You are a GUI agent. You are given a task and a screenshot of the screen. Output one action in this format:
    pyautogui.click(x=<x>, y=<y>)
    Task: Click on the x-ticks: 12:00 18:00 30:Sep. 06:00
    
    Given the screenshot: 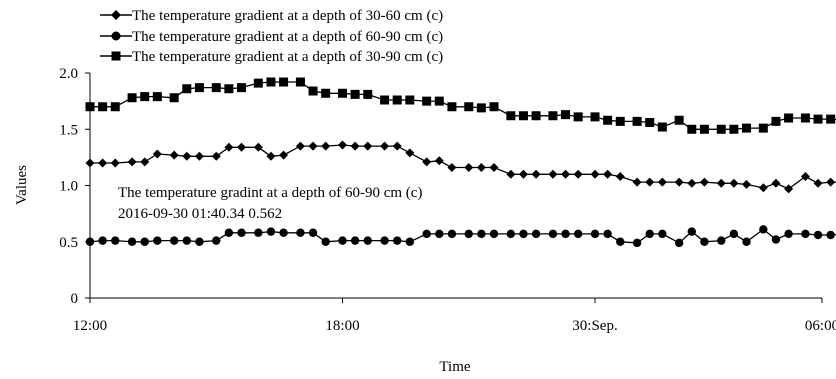 What is the action you would take?
    pyautogui.click(x=454, y=316)
    